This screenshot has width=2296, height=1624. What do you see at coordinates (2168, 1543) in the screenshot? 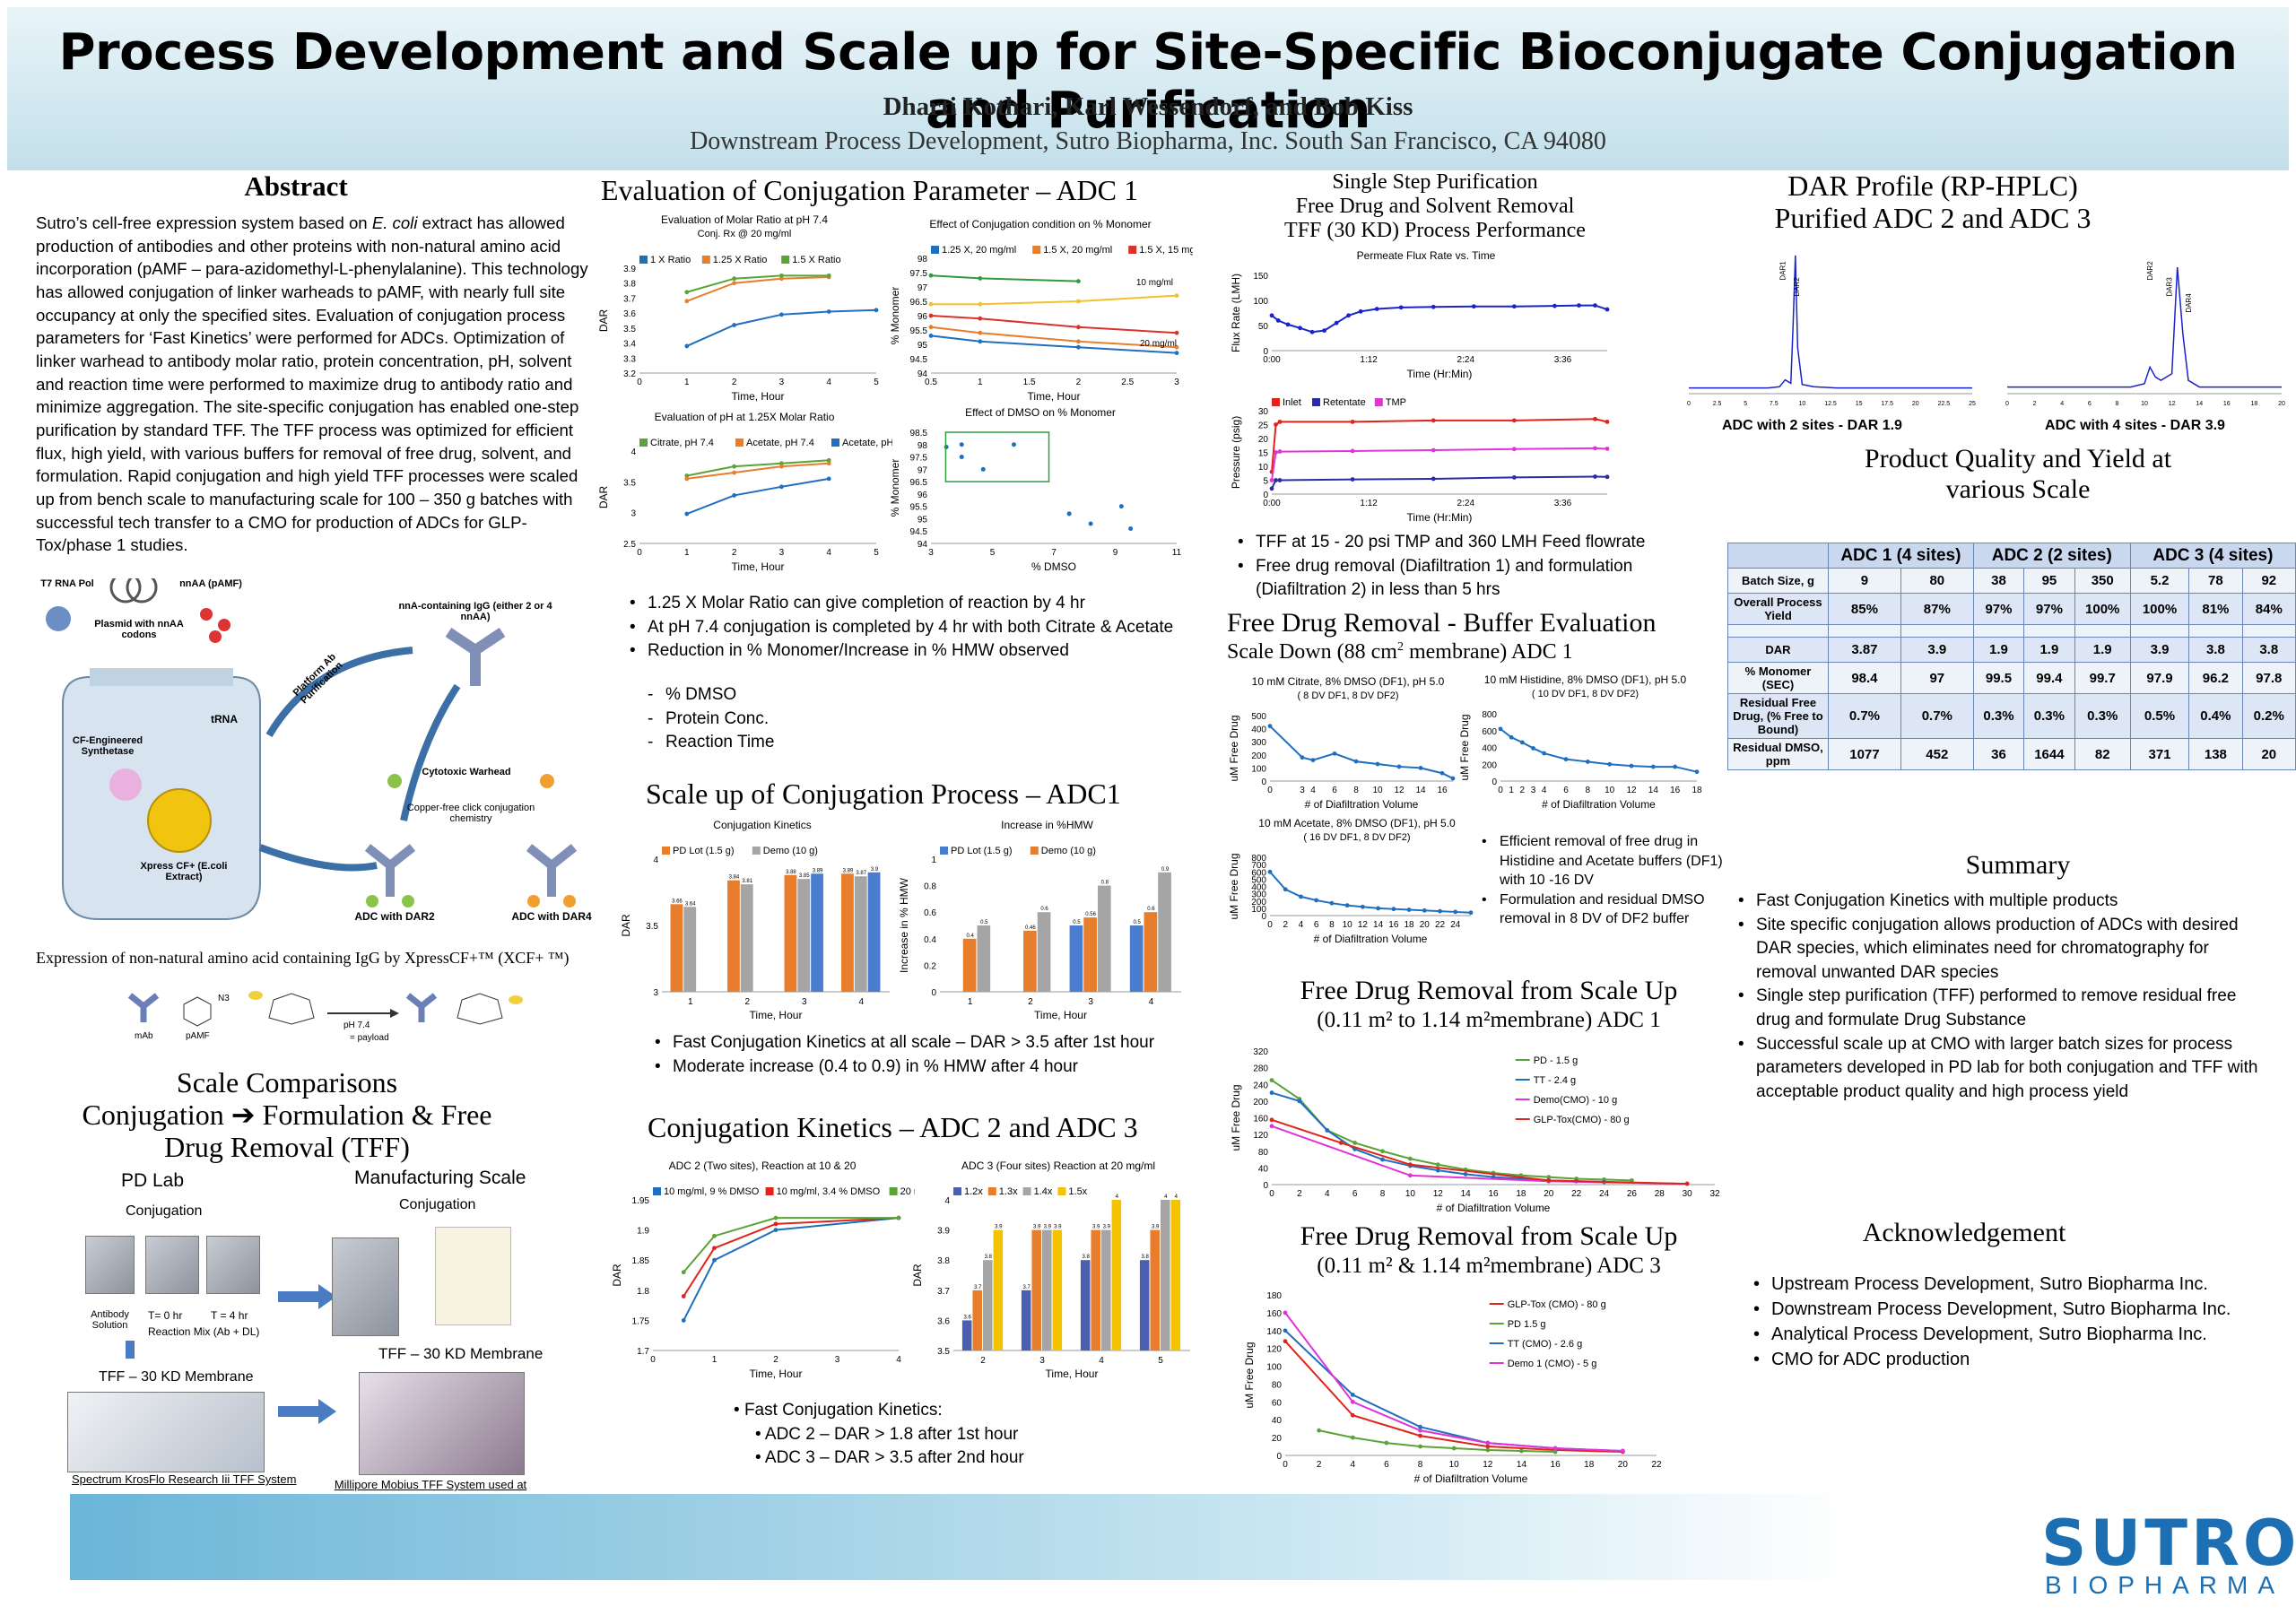
I see `sutro-logo: SUTRO` at bounding box center [2168, 1543].